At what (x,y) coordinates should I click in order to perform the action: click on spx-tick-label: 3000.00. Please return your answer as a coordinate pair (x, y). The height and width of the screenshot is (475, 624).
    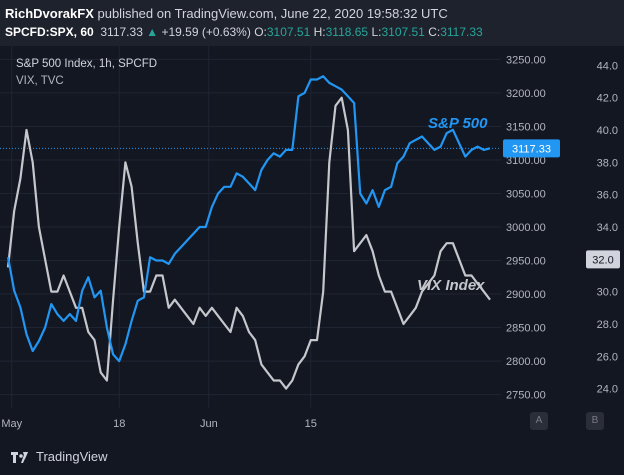
    Looking at the image, I should click on (526, 228).